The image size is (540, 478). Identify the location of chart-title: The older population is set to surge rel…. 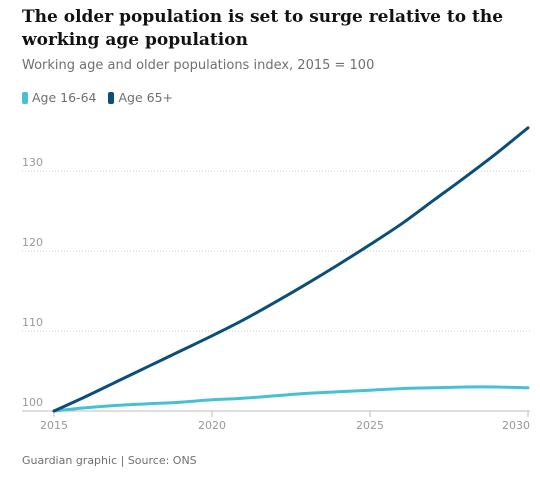
(263, 28).